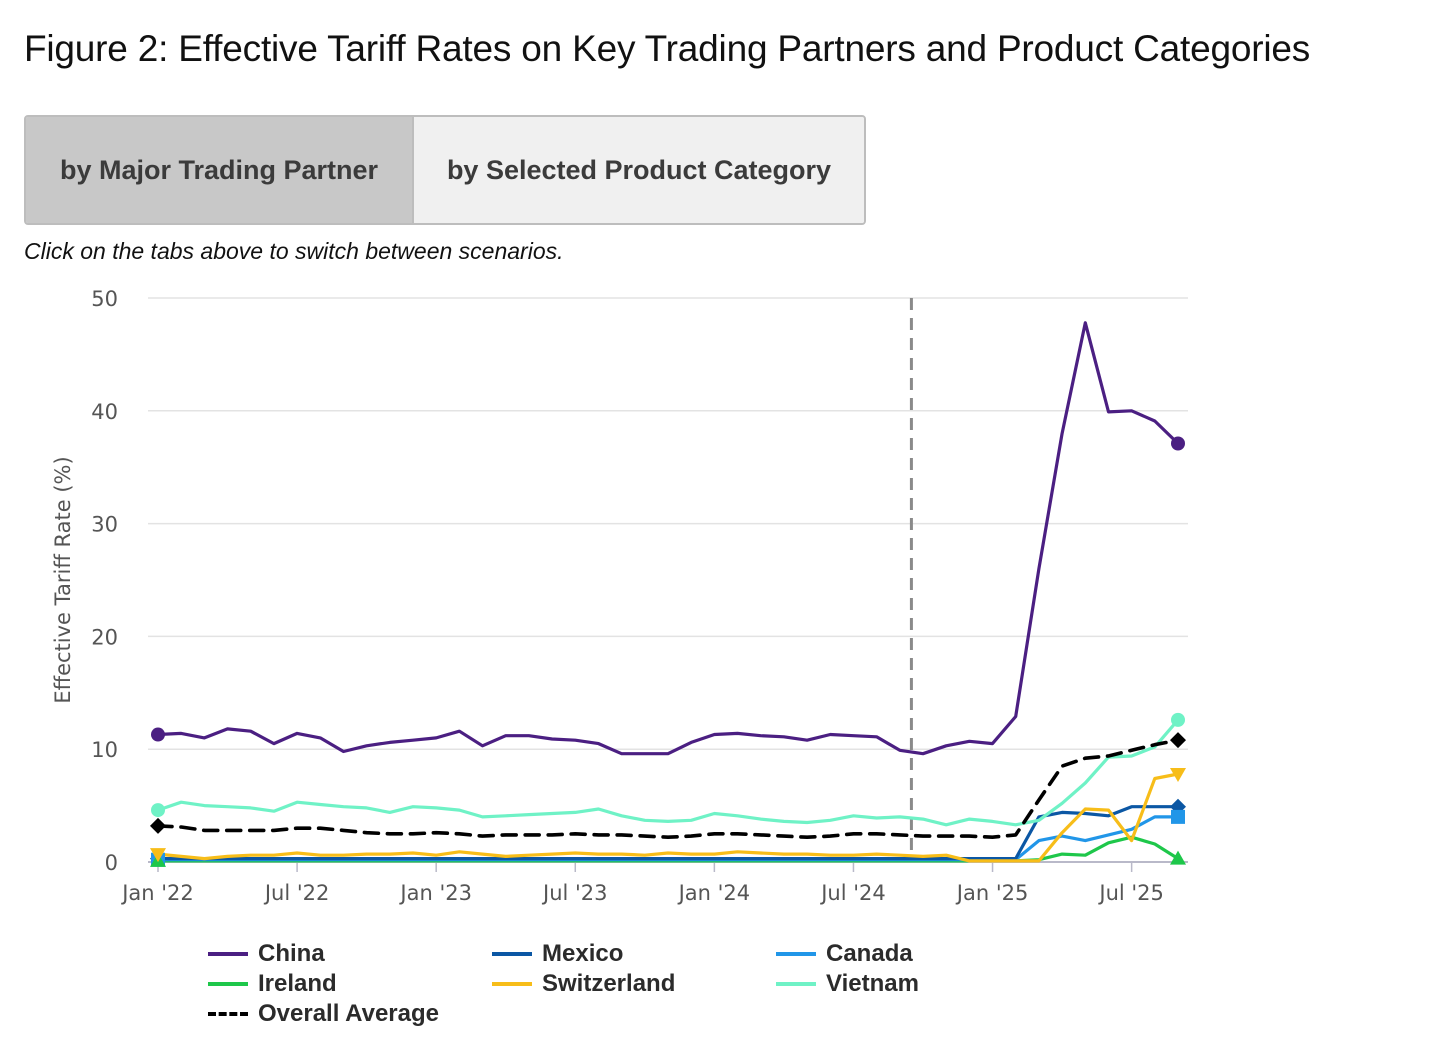 The image size is (1456, 1061). I want to click on legend-item-mexico: Mexico, so click(557, 954).